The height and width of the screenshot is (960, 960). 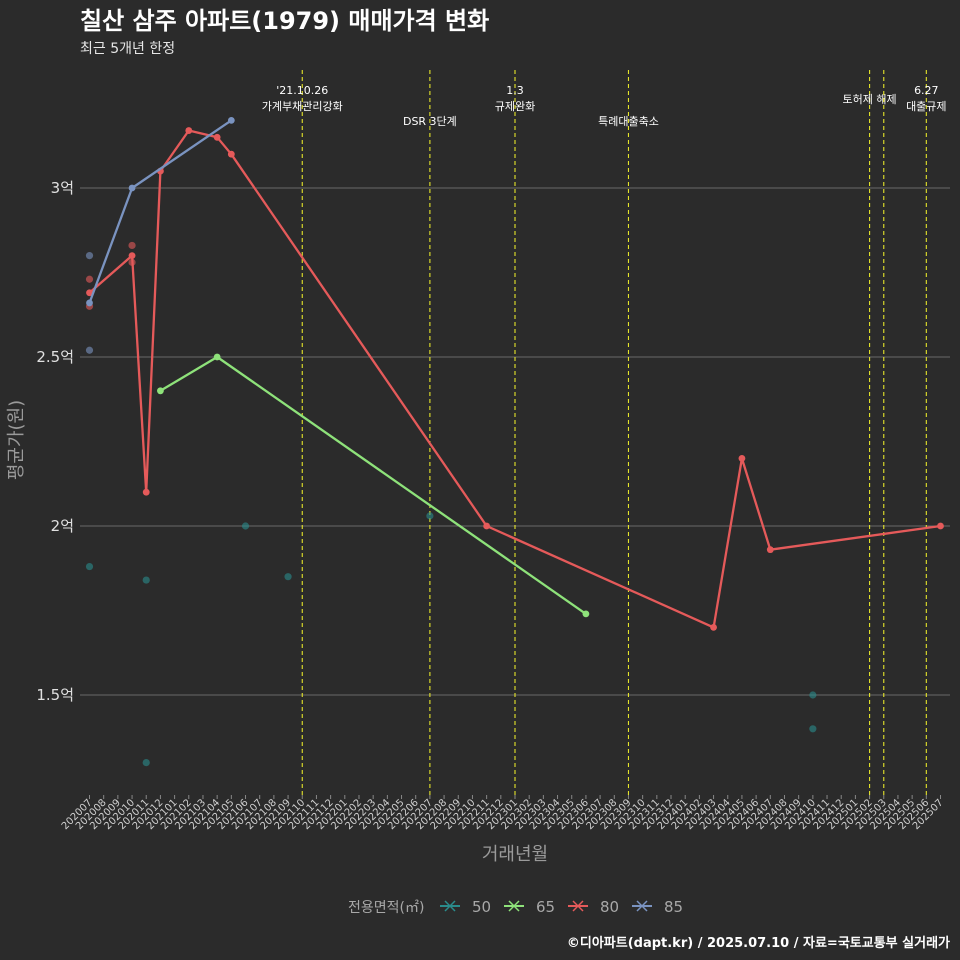 I want to click on legend-label: 50, so click(x=481, y=907).